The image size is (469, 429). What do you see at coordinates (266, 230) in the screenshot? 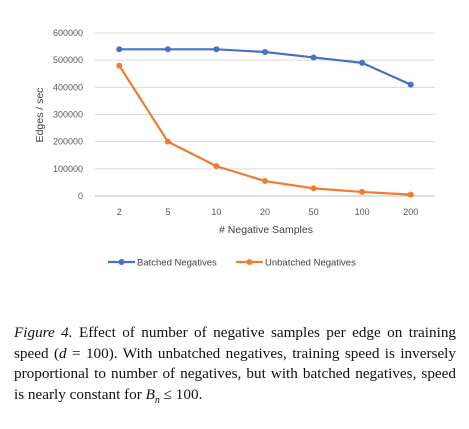
I see `x-axis-label: # Negative Samples` at bounding box center [266, 230].